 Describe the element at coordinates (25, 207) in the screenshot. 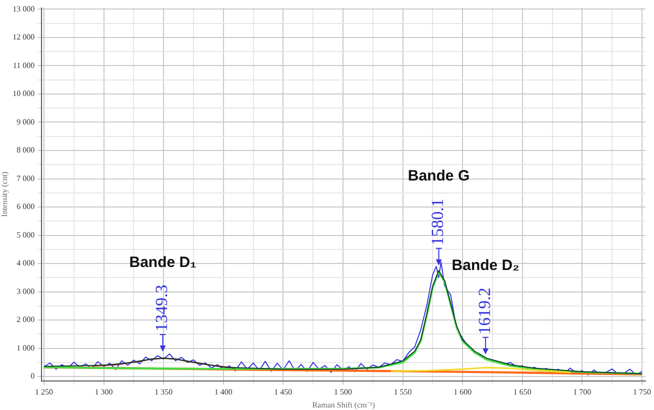

I see `y-tick-label: 6 000` at that location.